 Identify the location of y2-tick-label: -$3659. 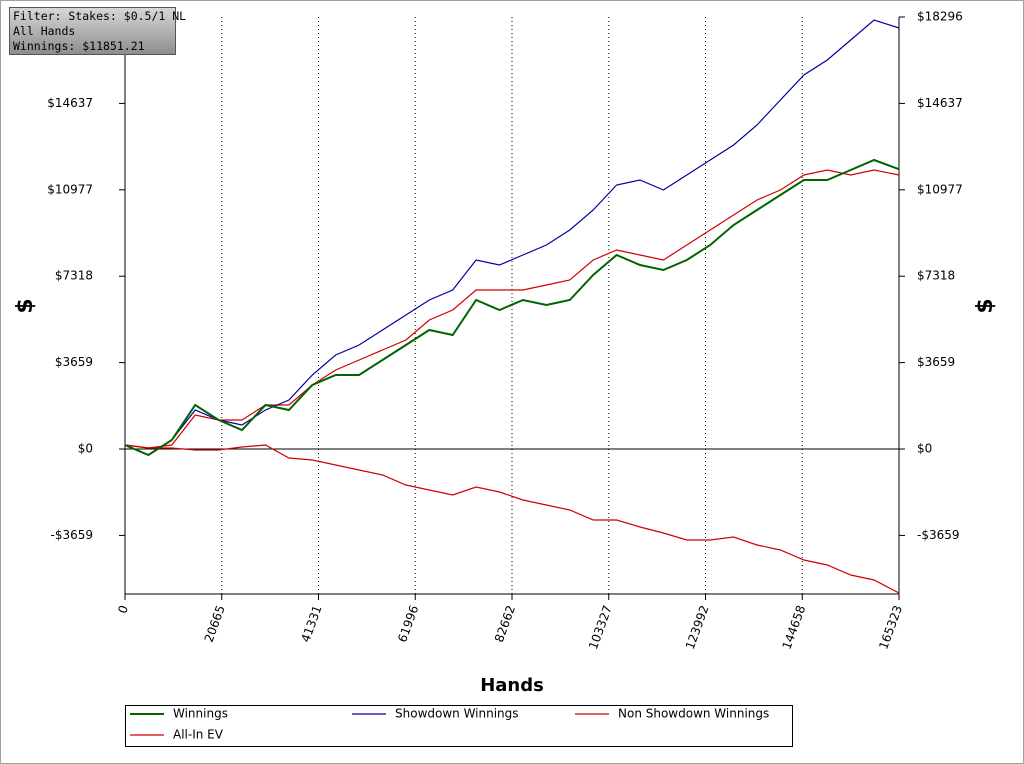
(938, 535).